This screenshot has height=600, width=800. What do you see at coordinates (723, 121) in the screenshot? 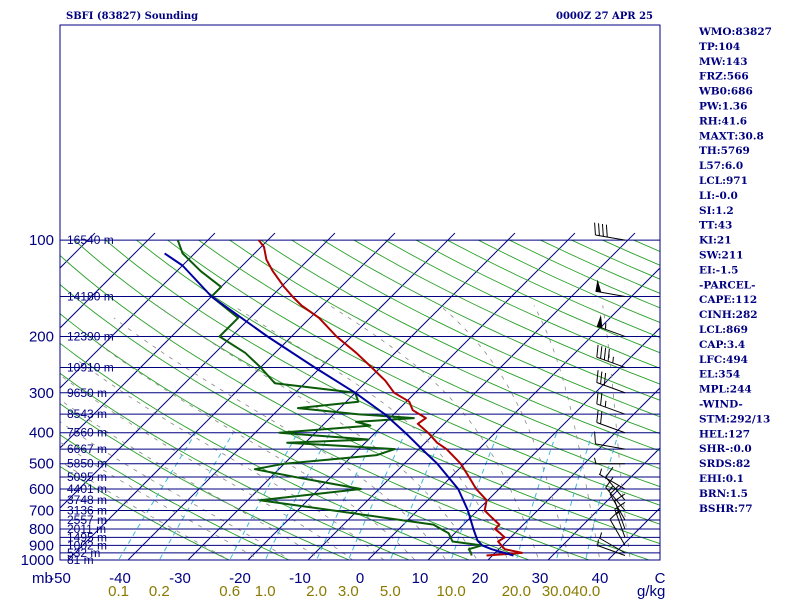
I see `index-line: RH:41.6` at bounding box center [723, 121].